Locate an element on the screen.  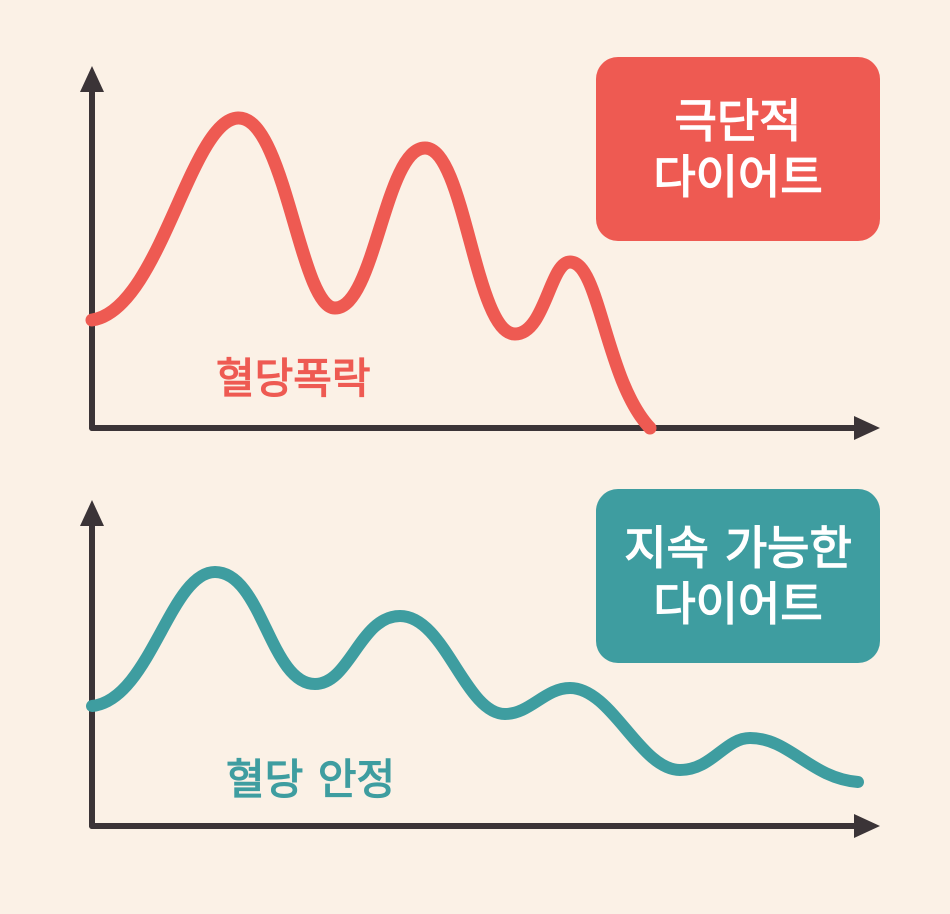
top-y-arrow-icon is located at coordinates (92, 79).